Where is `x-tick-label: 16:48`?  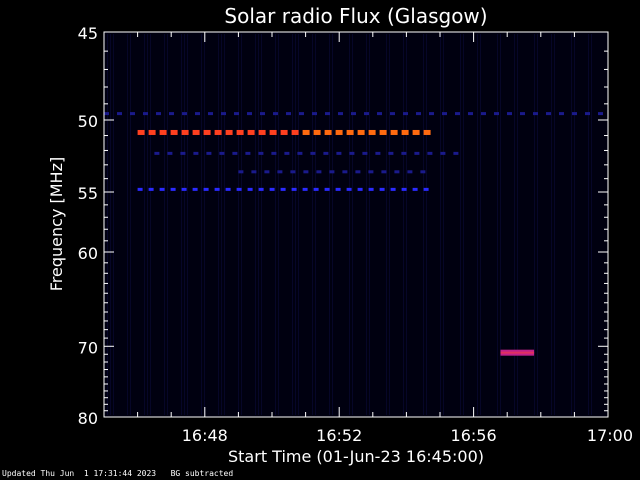 x-tick-label: 16:48 is located at coordinates (205, 435).